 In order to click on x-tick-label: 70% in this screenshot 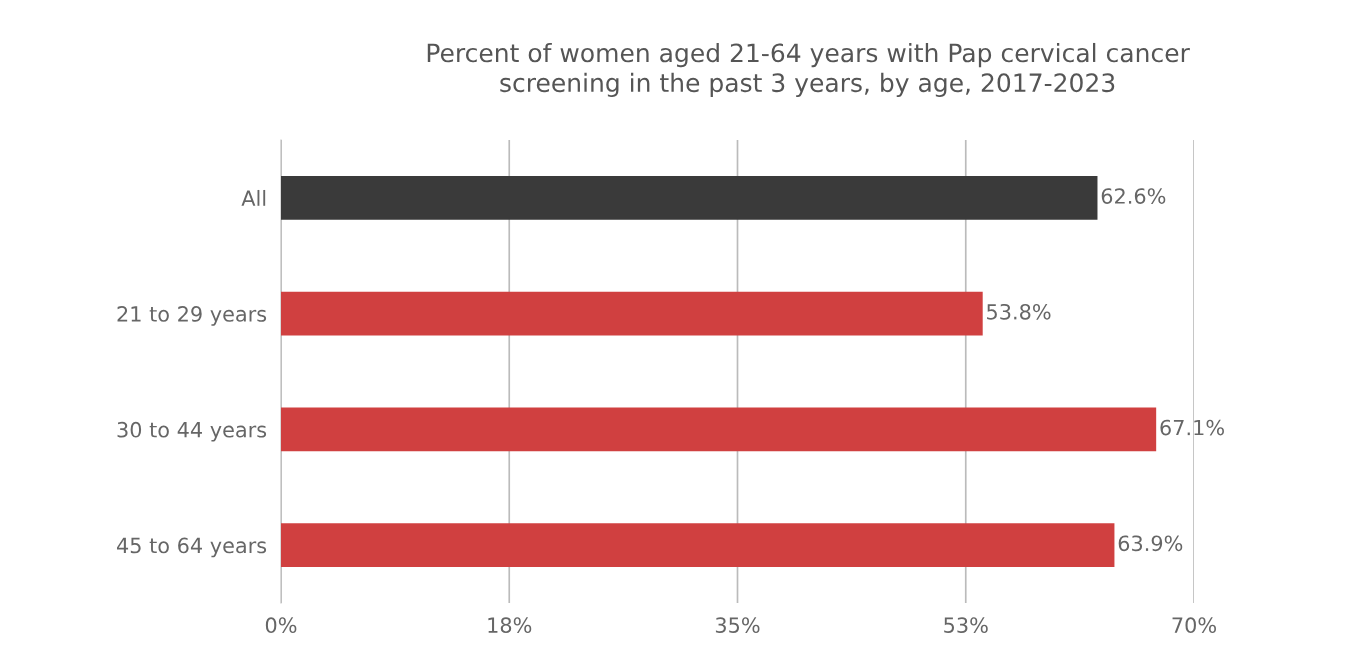, I will do `click(1194, 625)`.